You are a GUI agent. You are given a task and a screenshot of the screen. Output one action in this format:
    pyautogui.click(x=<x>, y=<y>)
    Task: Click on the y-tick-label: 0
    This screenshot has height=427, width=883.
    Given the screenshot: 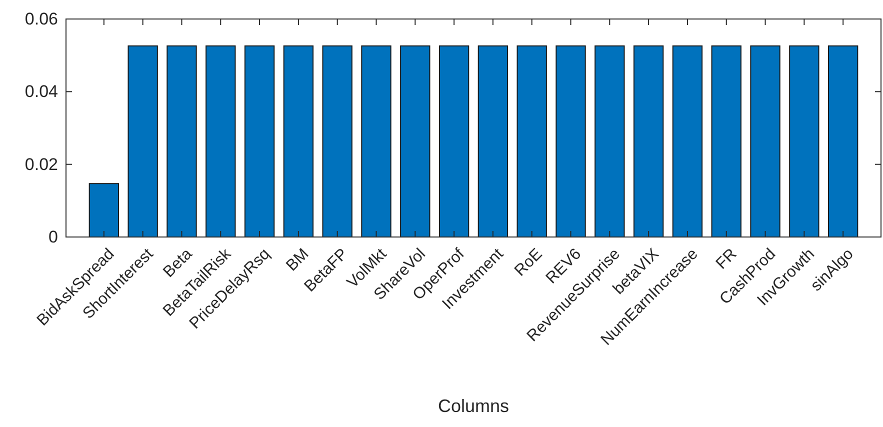 What is the action you would take?
    pyautogui.click(x=53, y=236)
    